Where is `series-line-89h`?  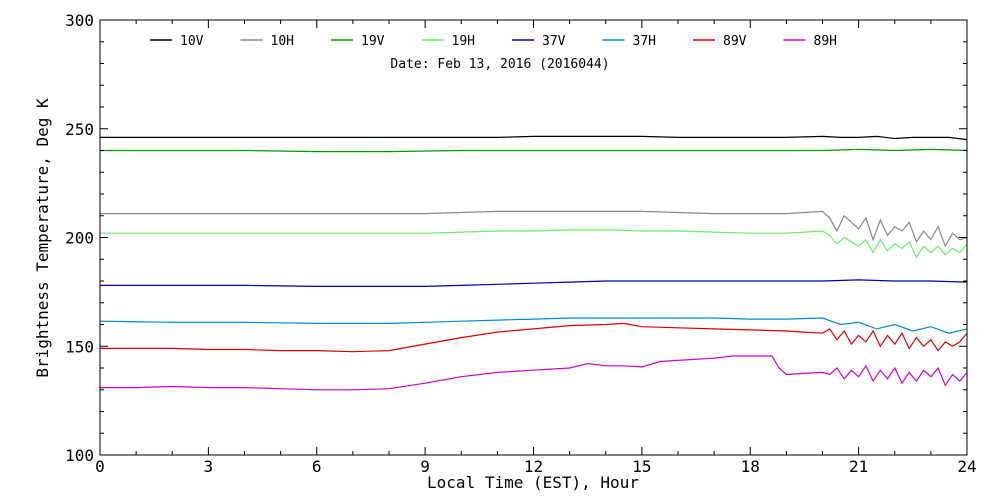 series-line-89h is located at coordinates (534, 373).